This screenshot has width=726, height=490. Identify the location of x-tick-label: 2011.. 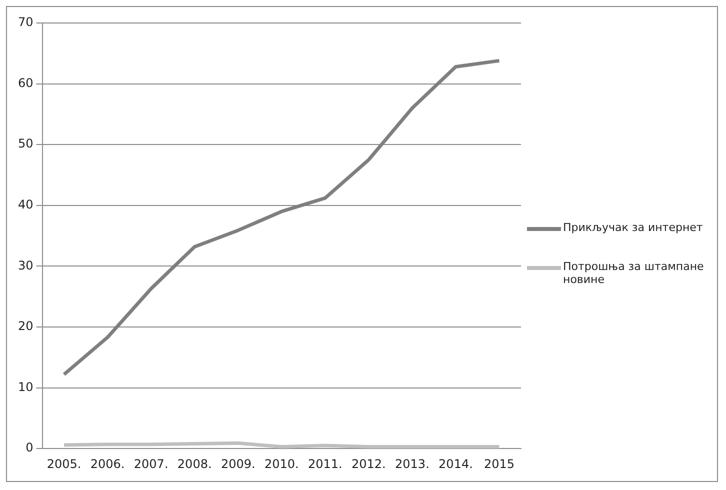
(325, 463).